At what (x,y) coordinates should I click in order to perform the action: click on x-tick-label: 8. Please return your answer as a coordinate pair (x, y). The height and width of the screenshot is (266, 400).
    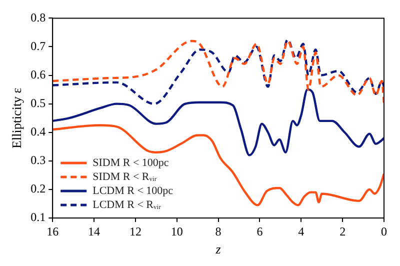
    Looking at the image, I should click on (218, 231).